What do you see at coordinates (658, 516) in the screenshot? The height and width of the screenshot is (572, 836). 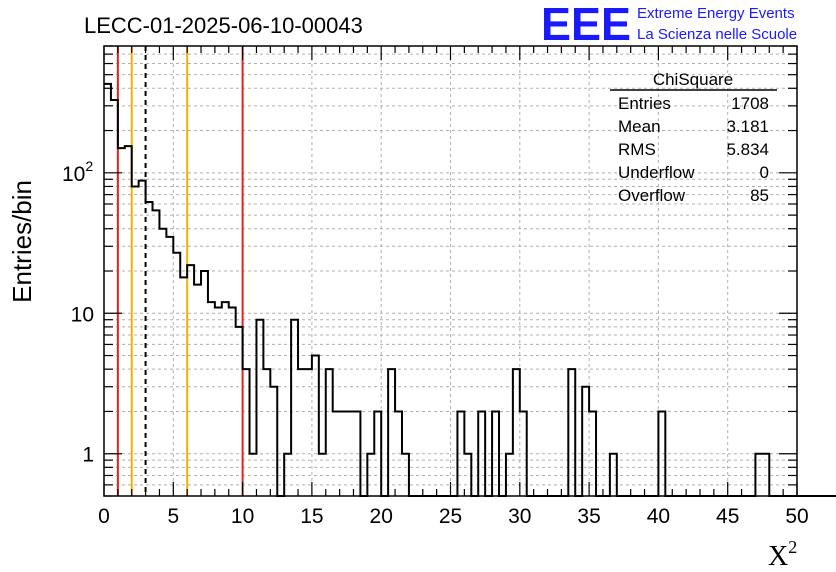 I see `x-tick-label: 40` at bounding box center [658, 516].